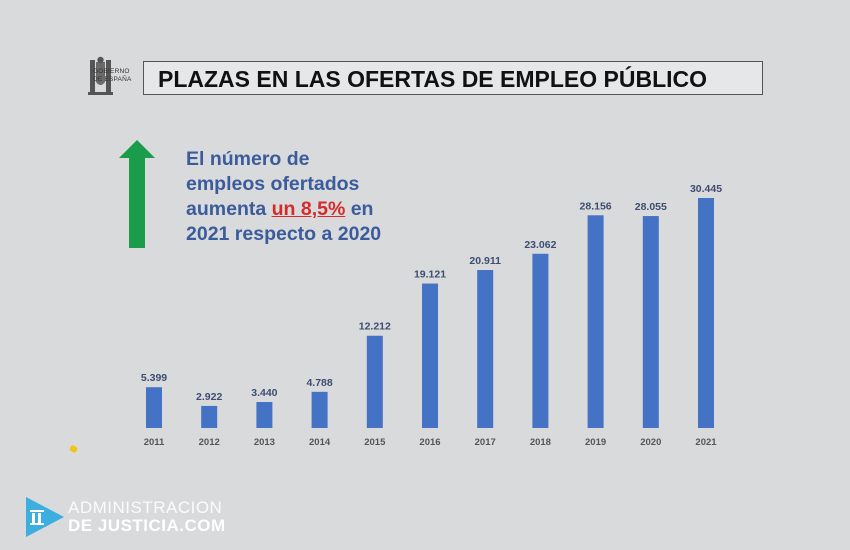 Image resolution: width=850 pixels, height=550 pixels. Describe the element at coordinates (485, 261) in the screenshot. I see `value-label-2017: 20.911` at that location.